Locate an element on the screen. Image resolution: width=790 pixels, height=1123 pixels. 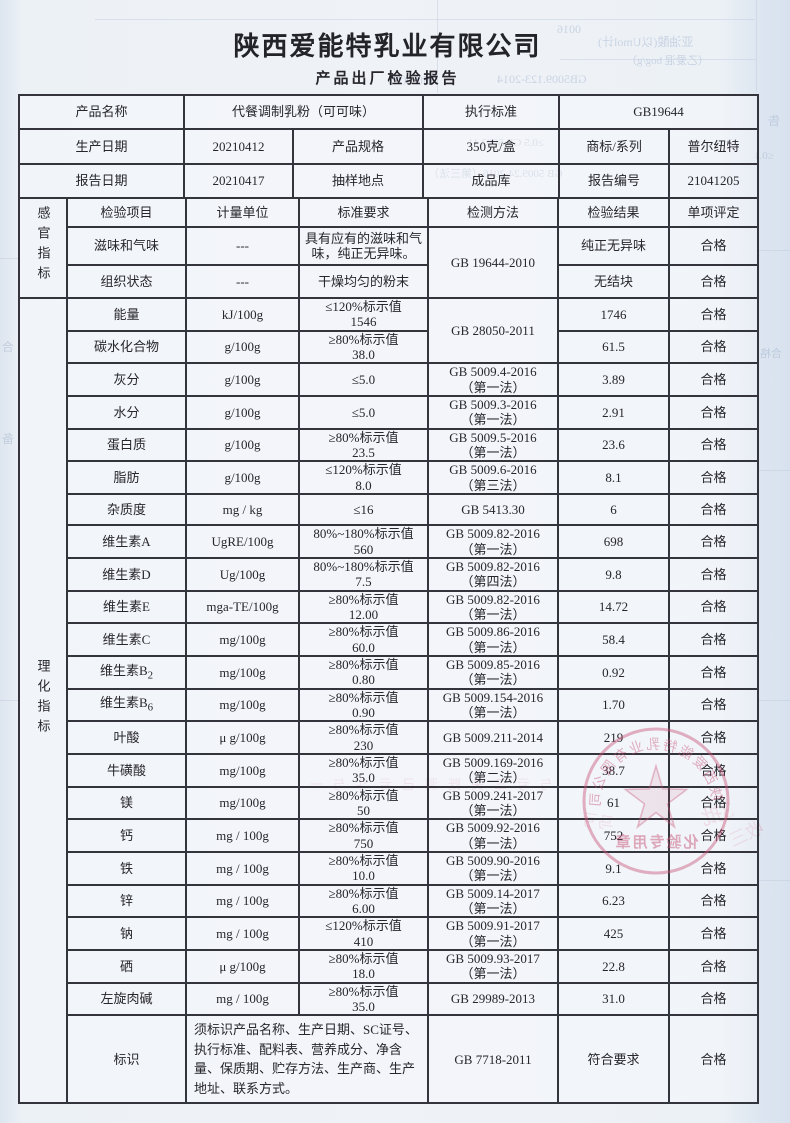
spec-value: 350克/盒 is located at coordinates (491, 146).